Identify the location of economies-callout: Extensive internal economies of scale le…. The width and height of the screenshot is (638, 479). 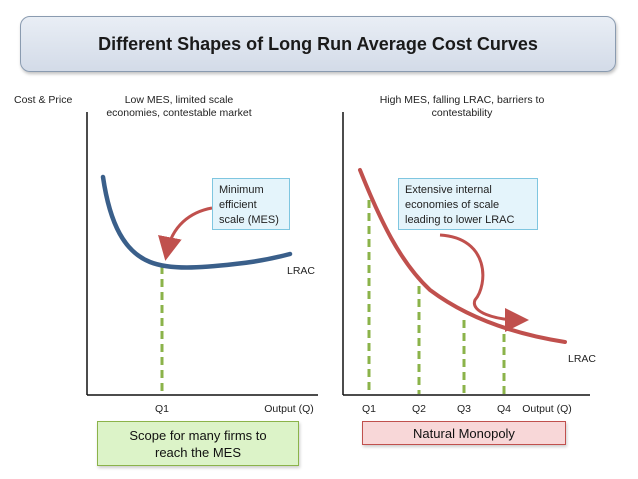
(468, 204).